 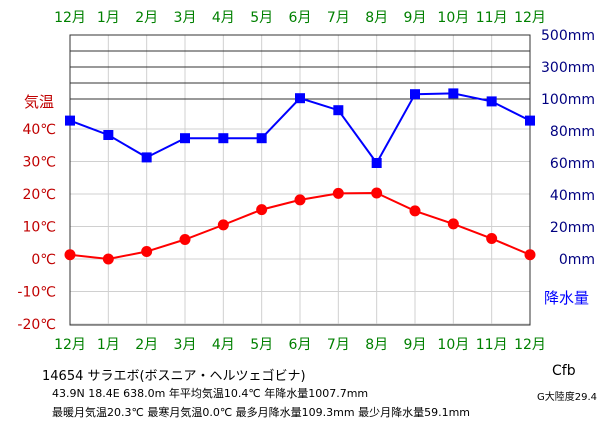 I want to click on bottom-month-label: 3月, so click(x=185, y=345).